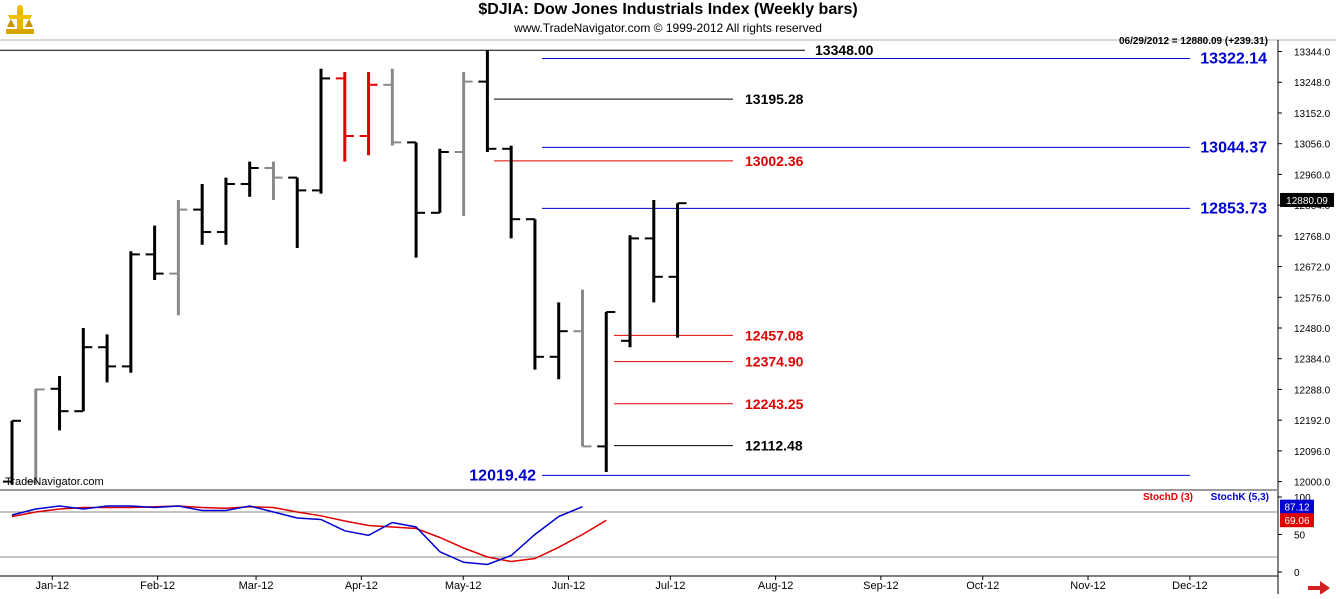 The image size is (1336, 599). I want to click on level-label: 13044.37, so click(1233, 147).